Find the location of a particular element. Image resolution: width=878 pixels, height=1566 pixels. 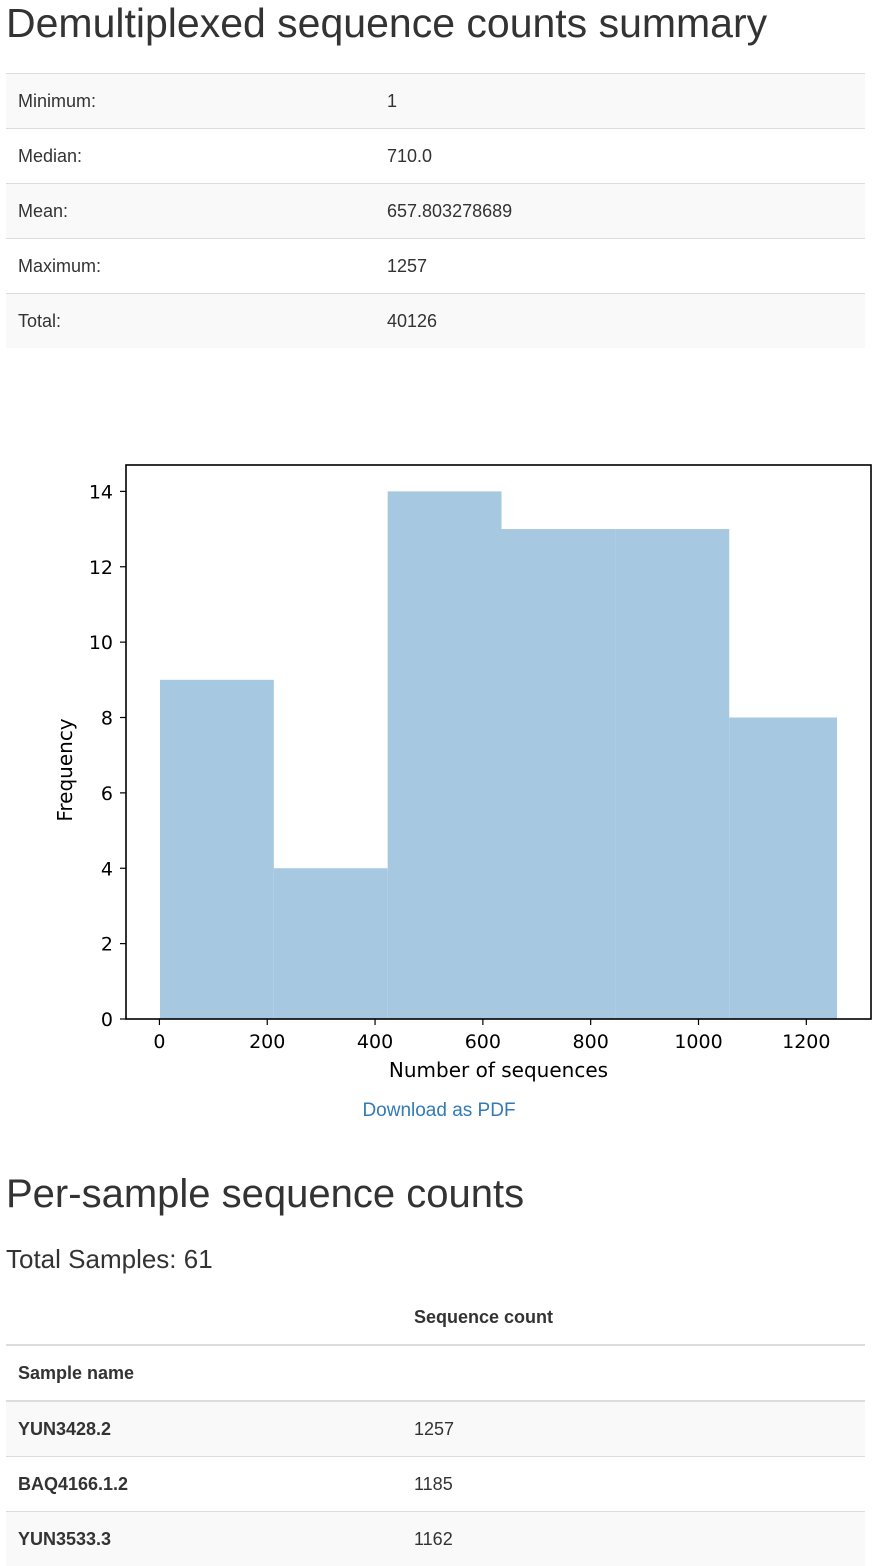

sequence-count-header: Sequence count is located at coordinates (633, 1317).